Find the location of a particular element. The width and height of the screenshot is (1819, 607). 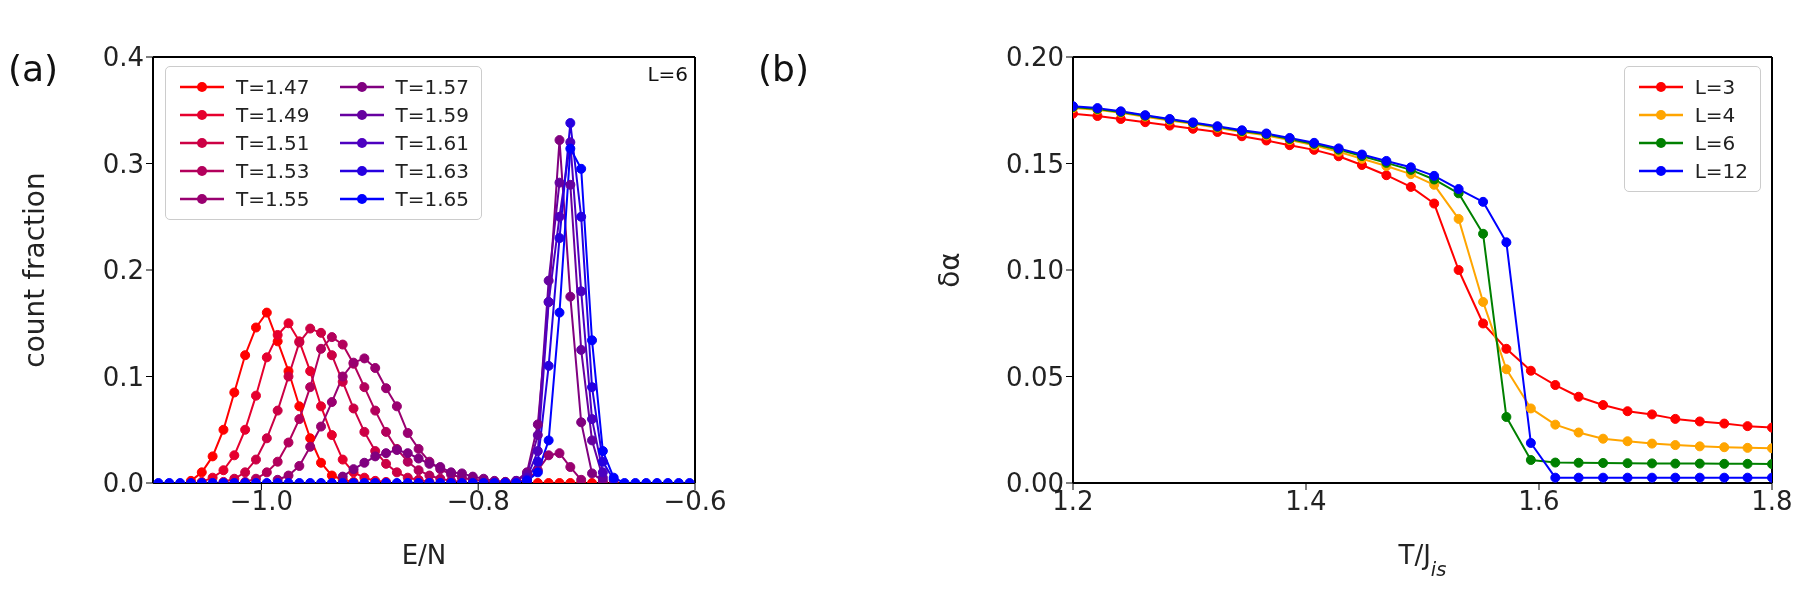

x-tick-label: 1.4 is located at coordinates (1306, 501).